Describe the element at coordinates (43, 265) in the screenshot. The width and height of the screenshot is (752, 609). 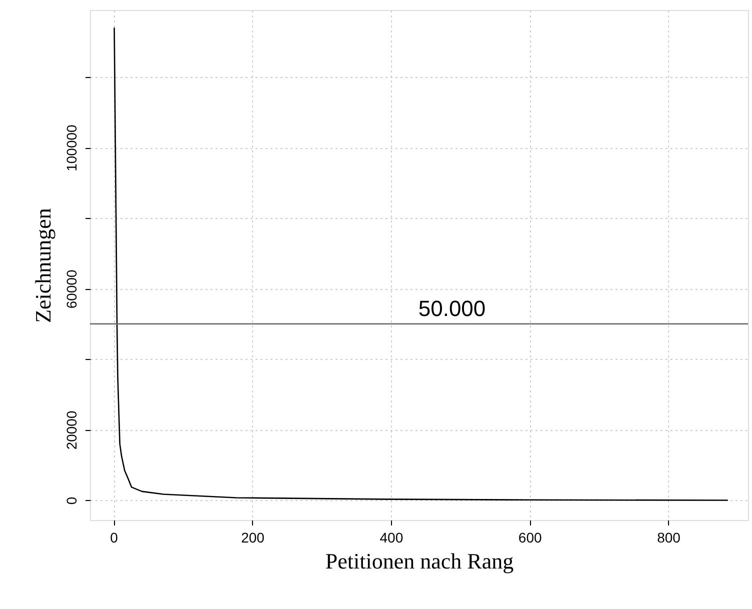
I see `y-axis-title: Zeichnungen` at that location.